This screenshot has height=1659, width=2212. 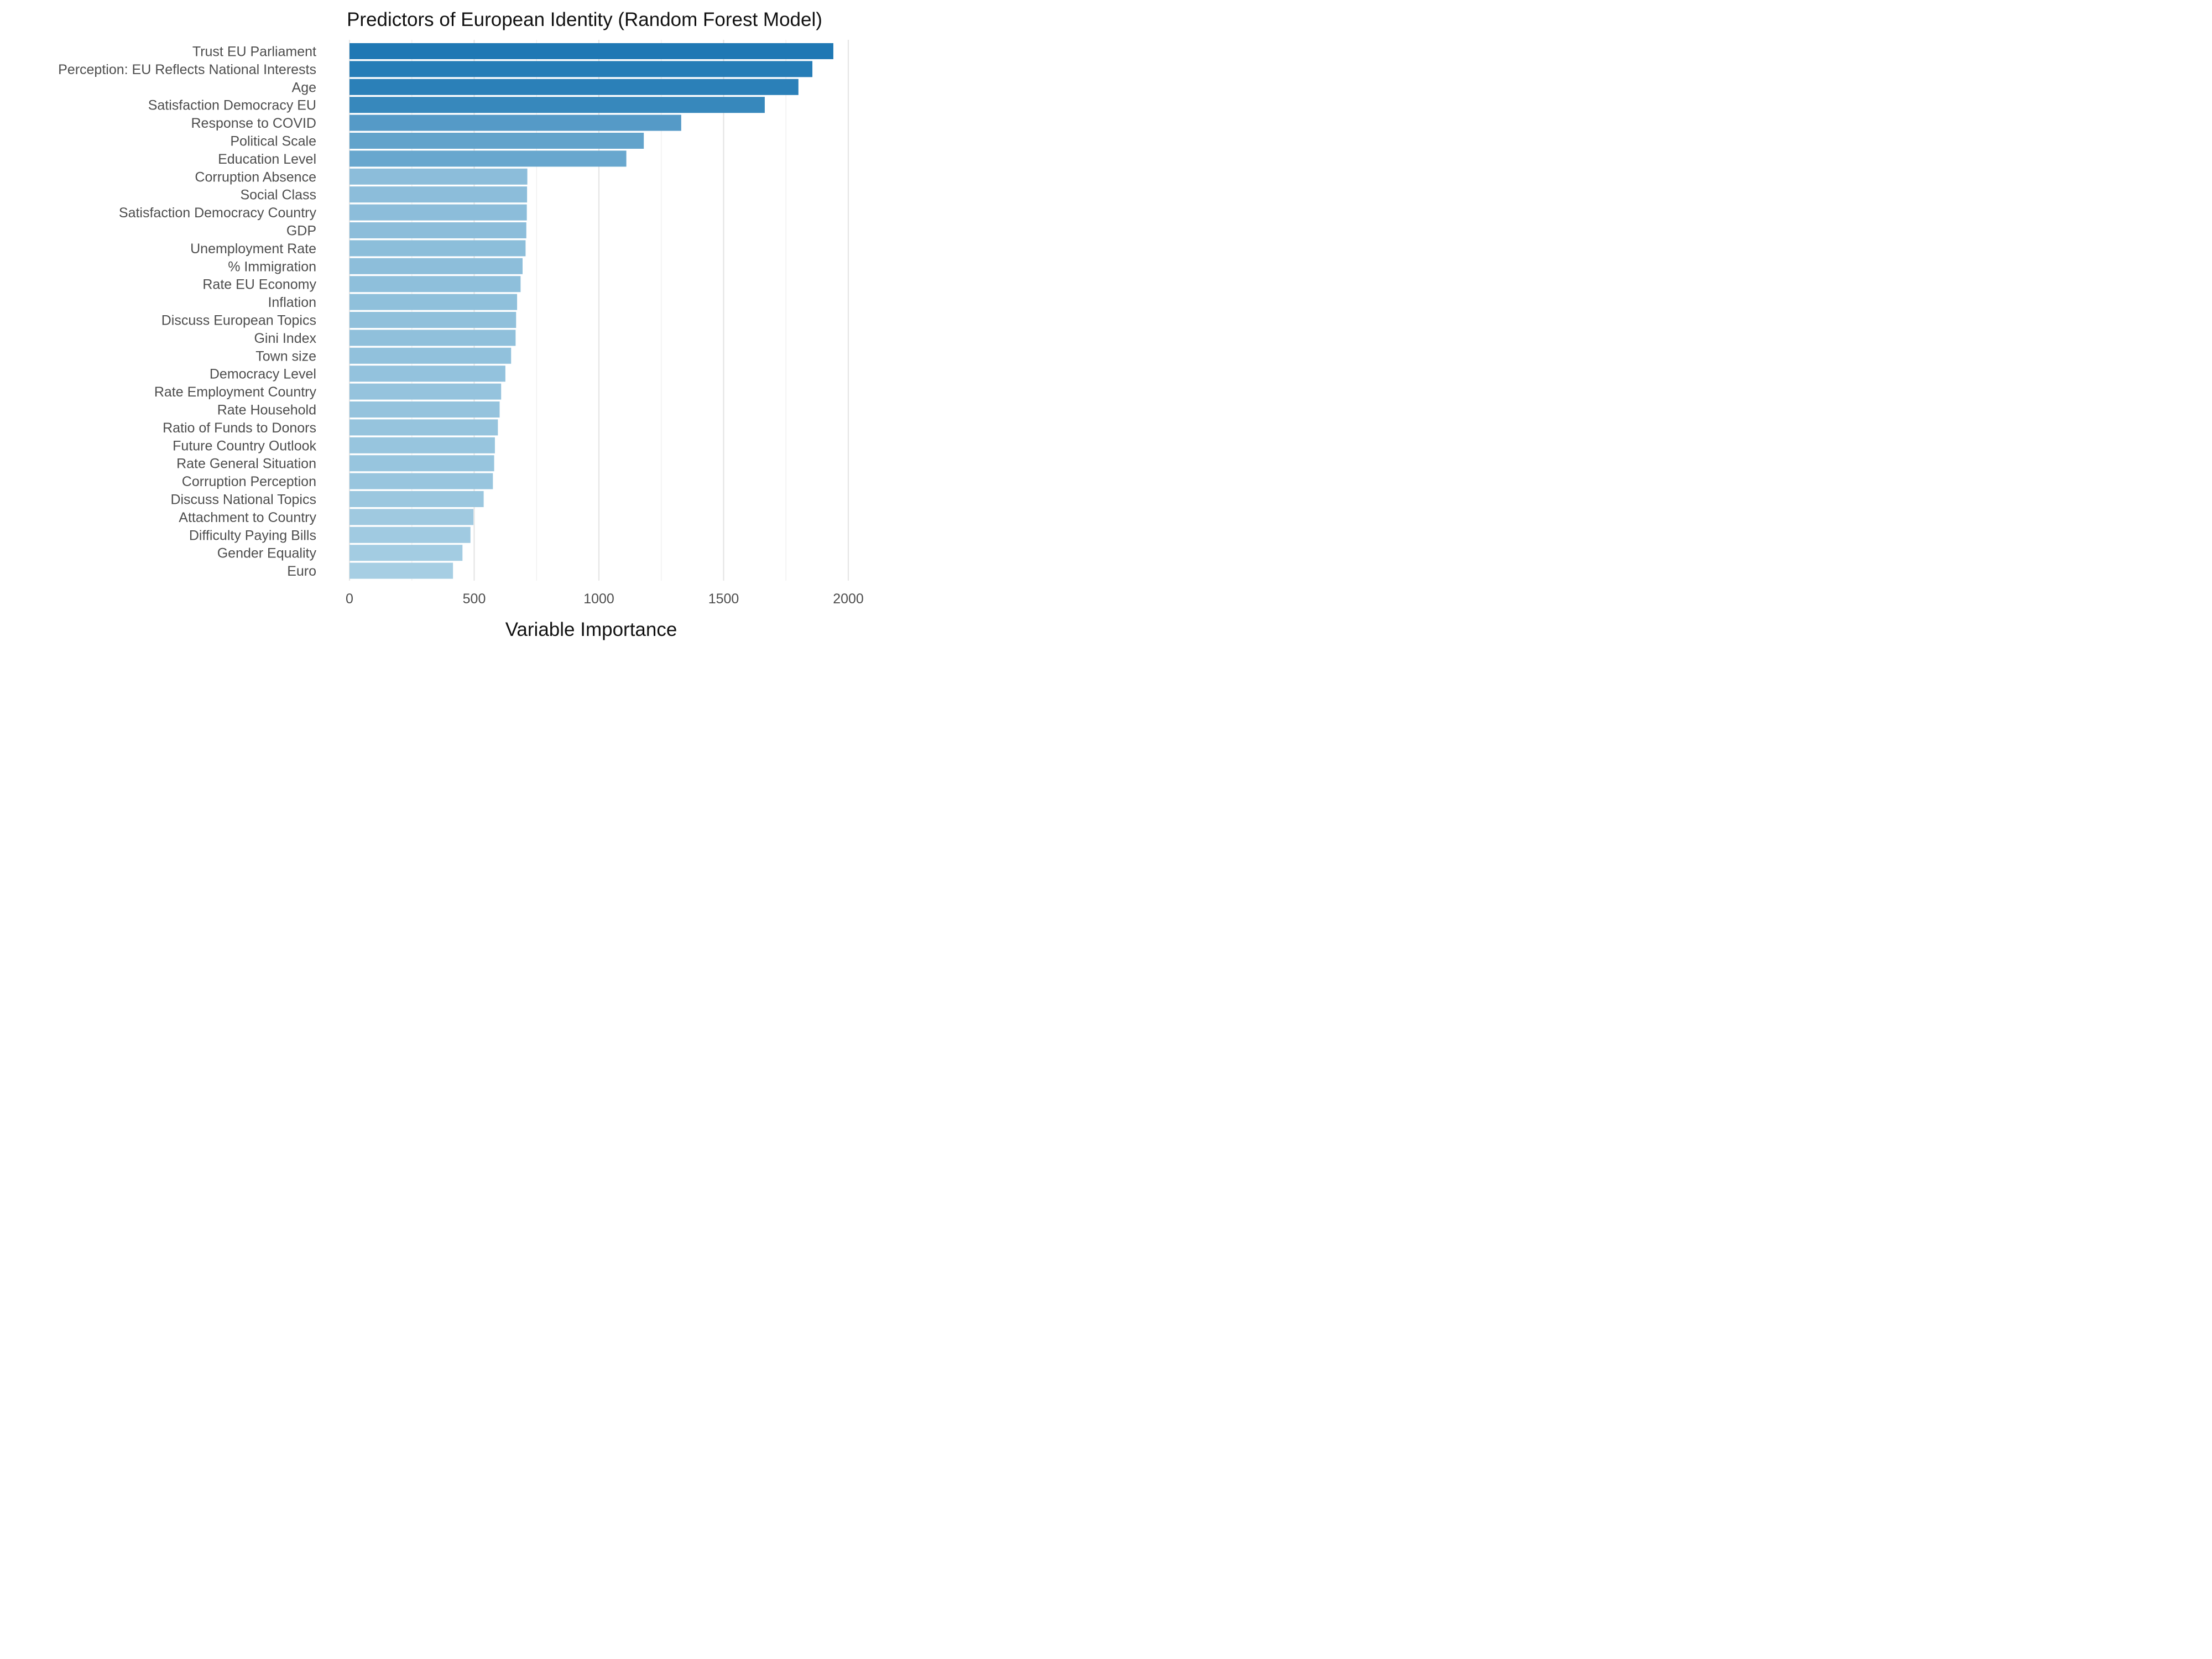 I want to click on category-label: Discuss European Topics, so click(x=239, y=320).